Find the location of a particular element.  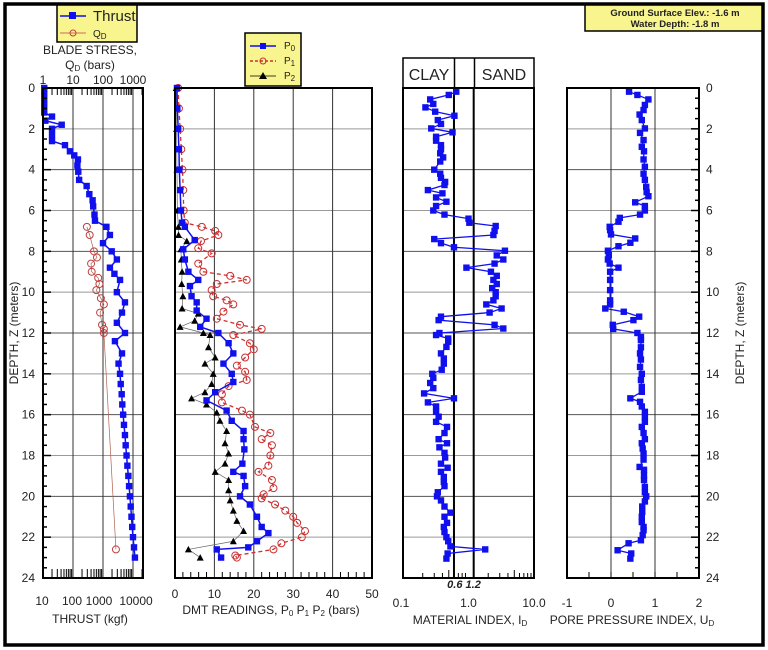

depth-tick-label: 2 is located at coordinates (31, 129).